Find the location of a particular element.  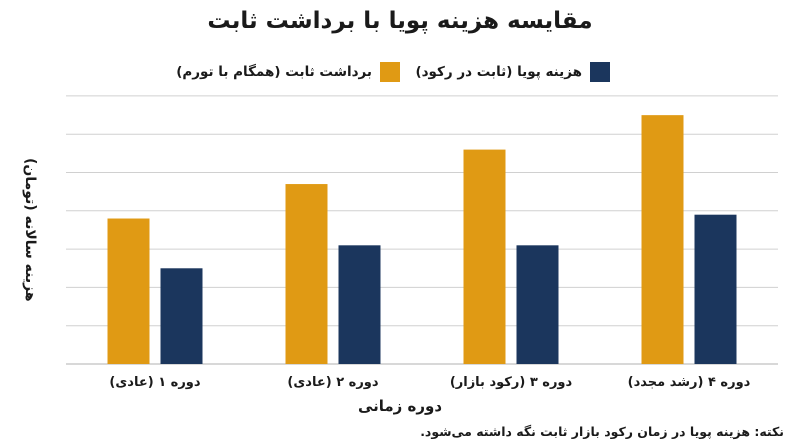

legend-item-fixed: برداشت ثابت (همگام با تورم) is located at coordinates (288, 72).